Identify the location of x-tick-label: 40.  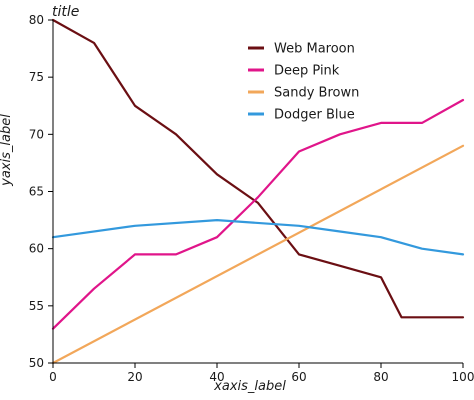
(216, 377).